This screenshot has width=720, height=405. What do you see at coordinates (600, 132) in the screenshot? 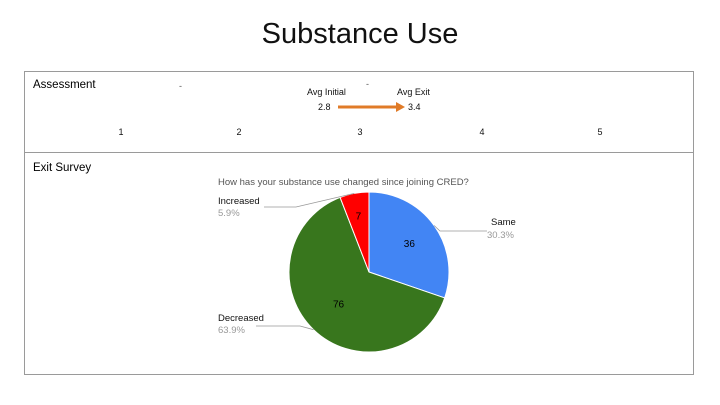
I see `scale-tick: 5` at bounding box center [600, 132].